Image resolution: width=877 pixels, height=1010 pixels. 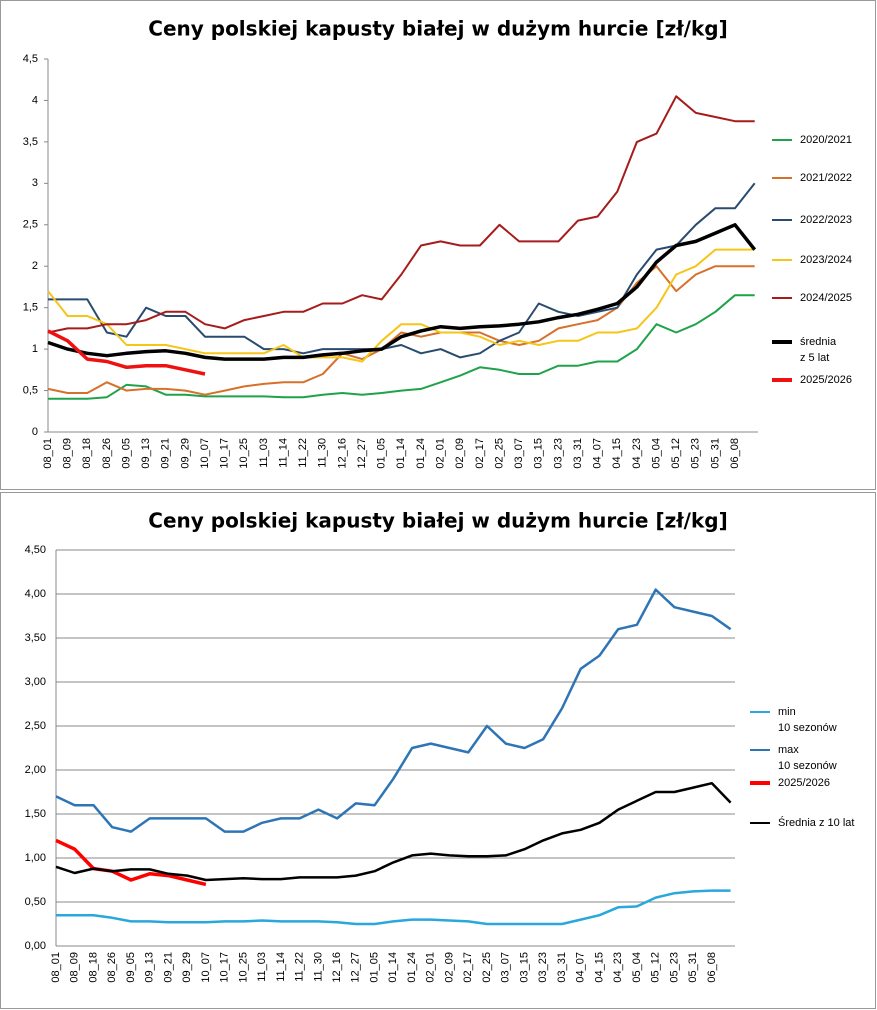 I want to click on x-tick-label: 05_31, so click(x=715, y=453).